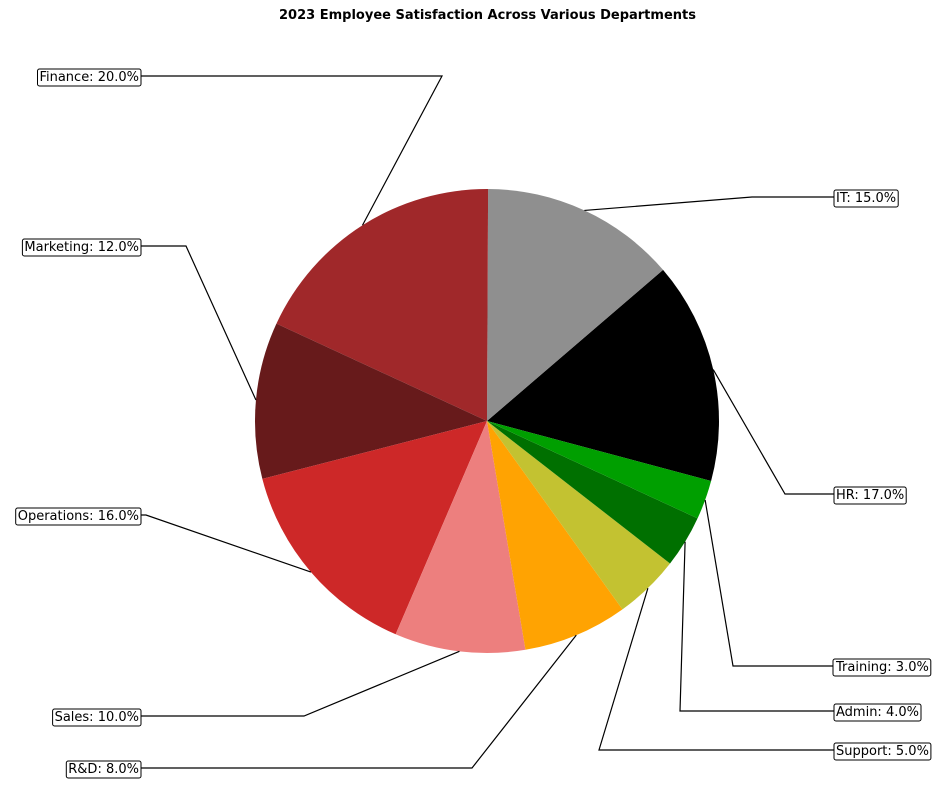 This screenshot has height=786, width=943. I want to click on label-box-it, so click(866, 198).